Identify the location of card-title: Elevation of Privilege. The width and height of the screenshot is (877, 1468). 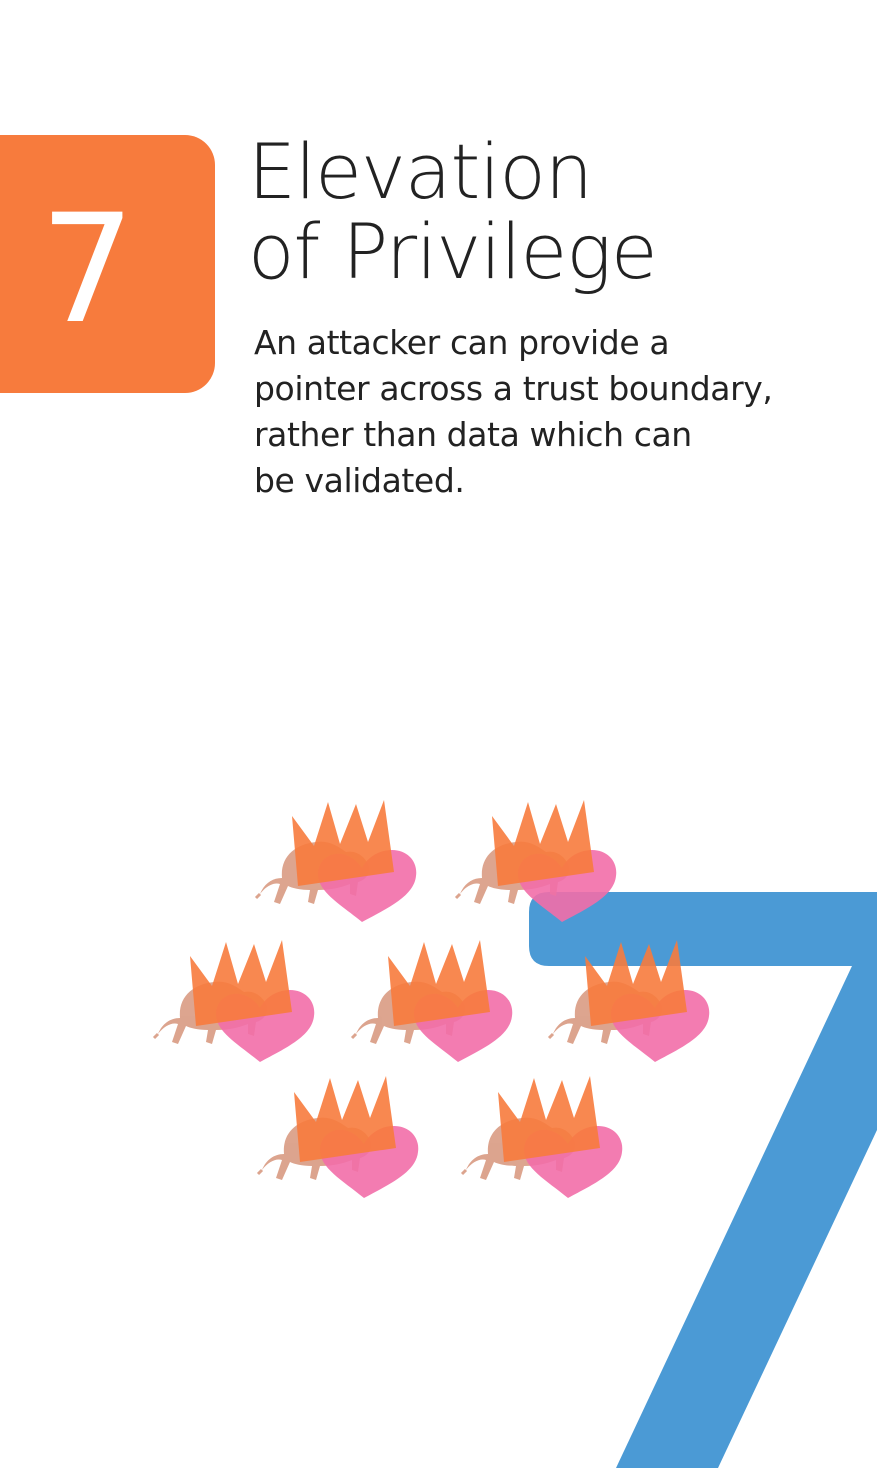
(453, 211).